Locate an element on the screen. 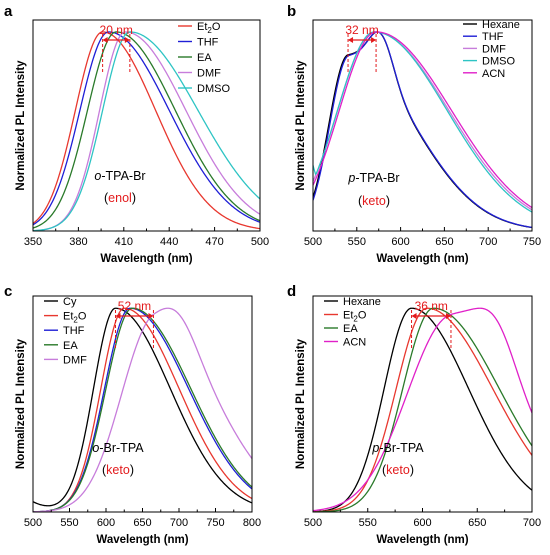  span-label: 52 nm is located at coordinates (134, 306).